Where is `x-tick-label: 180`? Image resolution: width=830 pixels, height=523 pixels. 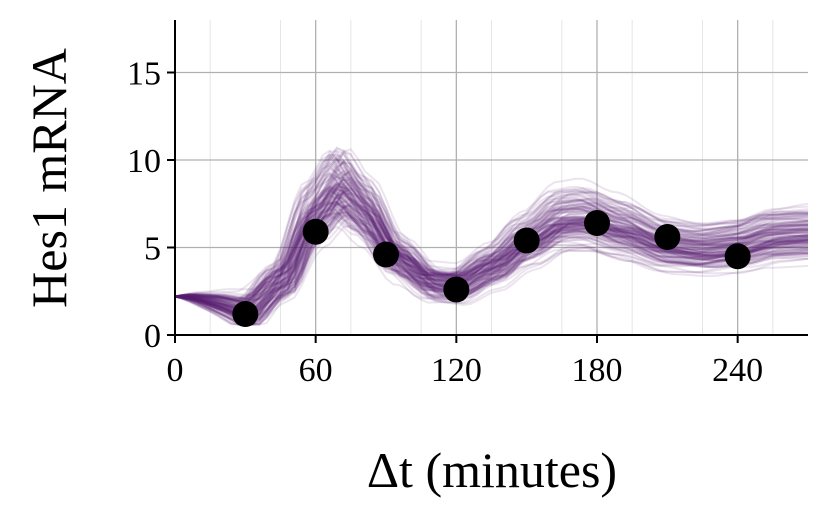 x-tick-label: 180 is located at coordinates (597, 370).